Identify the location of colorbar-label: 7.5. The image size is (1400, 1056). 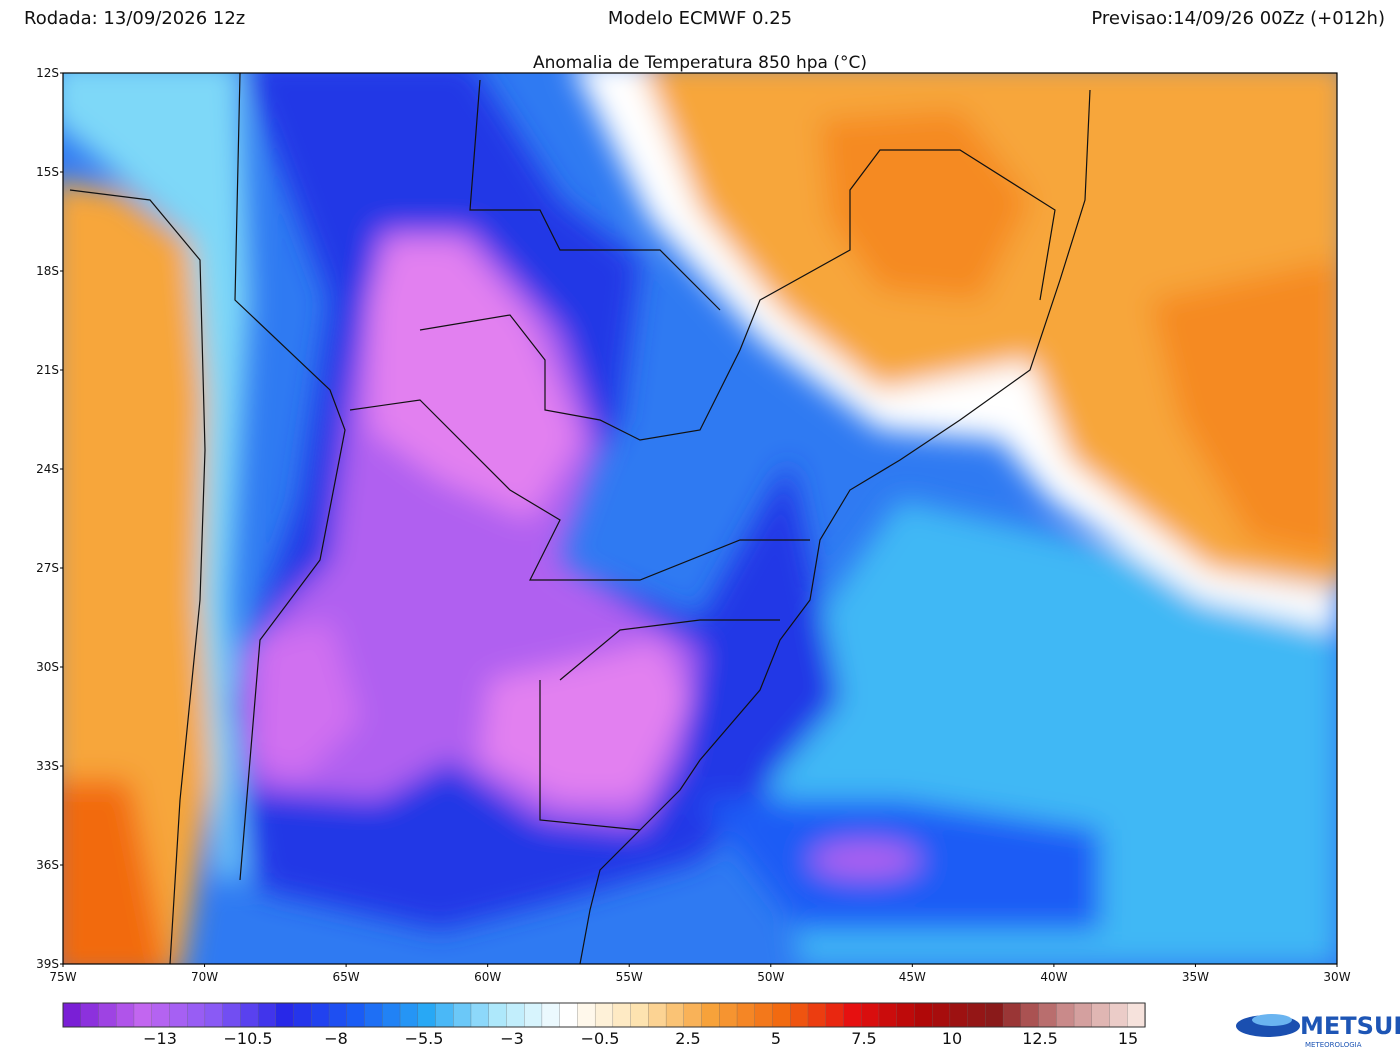
(863, 1038).